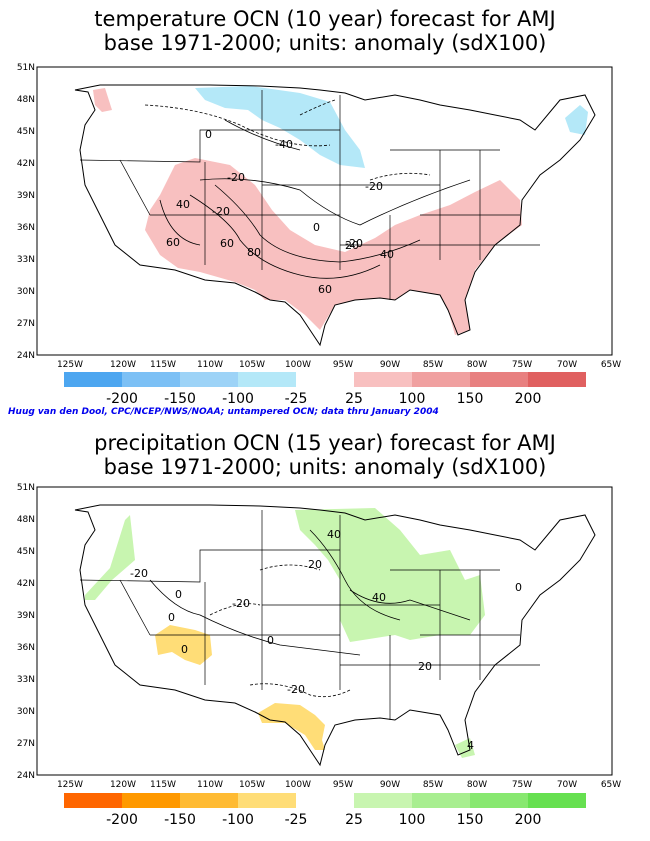  What do you see at coordinates (477, 365) in the screenshot?
I see `temp-lon-label: 80W` at bounding box center [477, 365].